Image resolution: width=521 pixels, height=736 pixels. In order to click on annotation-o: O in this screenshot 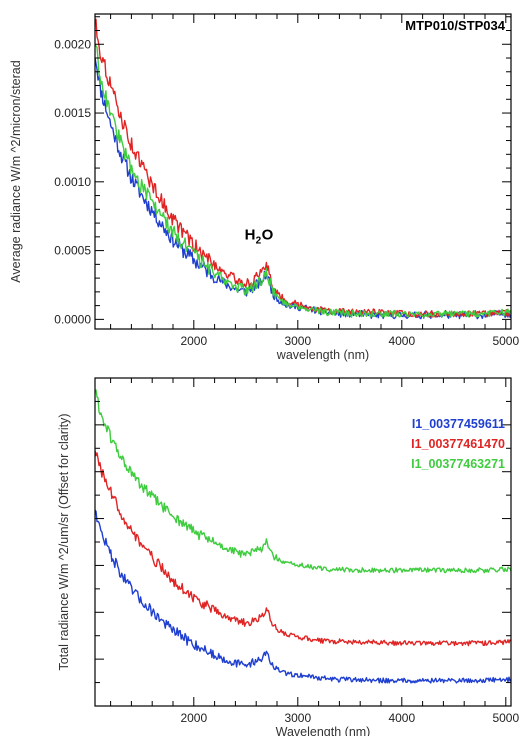, I will do `click(268, 235)`.